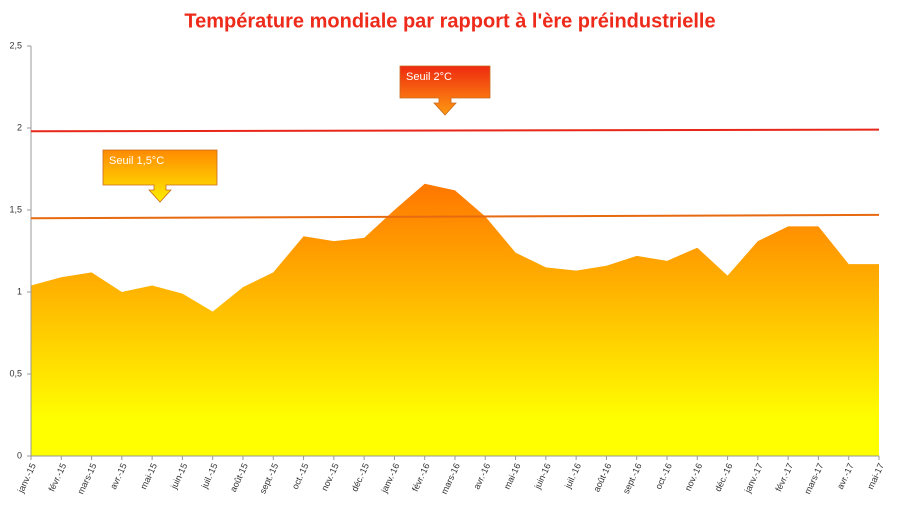  What do you see at coordinates (663, 476) in the screenshot?
I see `x-tick-label: oct.-16` at bounding box center [663, 476].